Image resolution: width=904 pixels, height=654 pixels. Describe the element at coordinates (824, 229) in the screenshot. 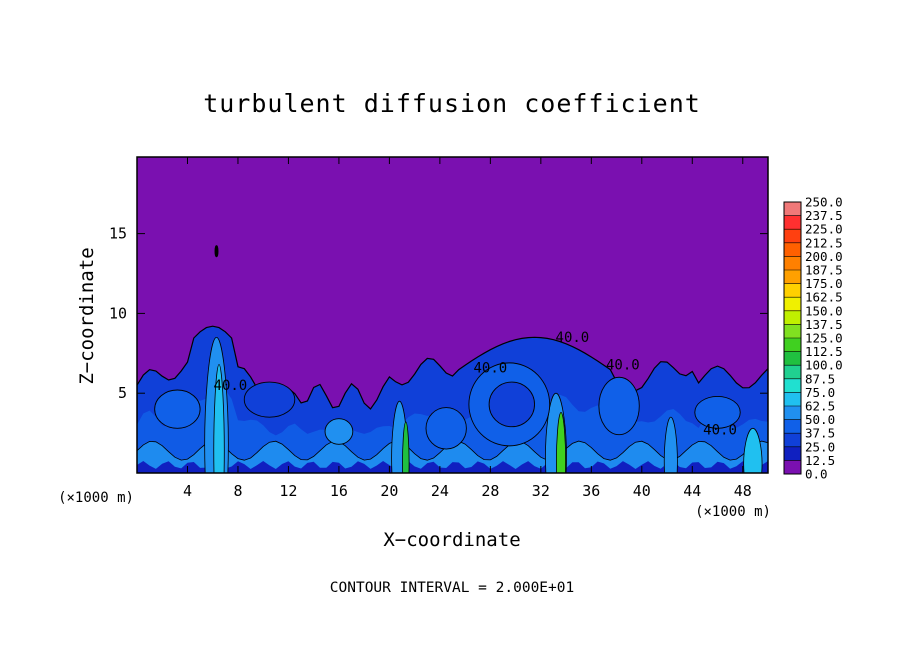

I see `colorbar-level-label: 225.0` at that location.